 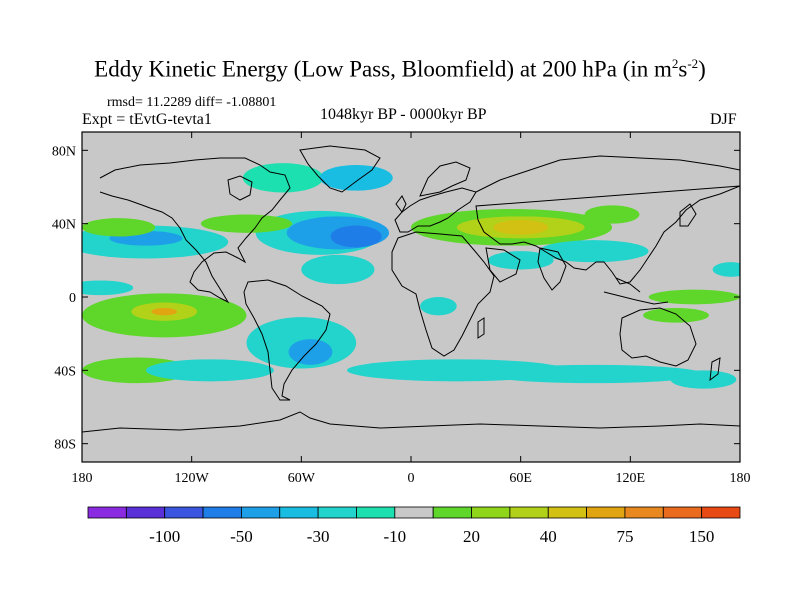 I want to click on coast-antarctica, so click(x=411, y=422).